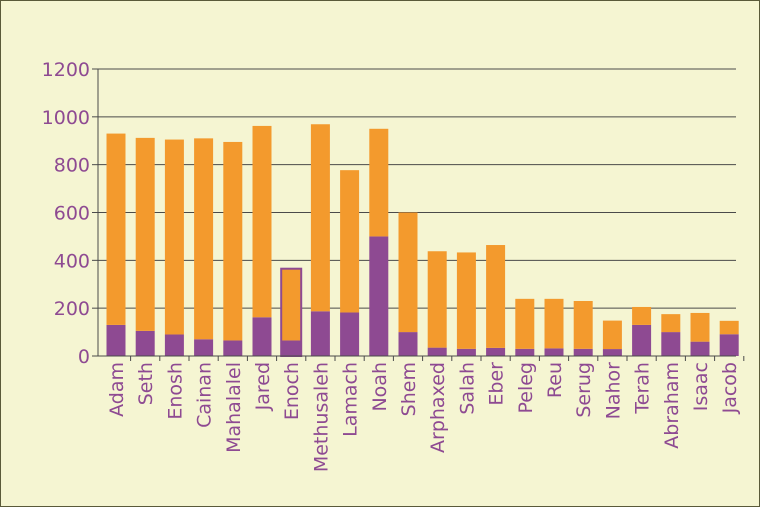 The image size is (760, 507). What do you see at coordinates (72, 309) in the screenshot?
I see `y-tick-label: 200` at bounding box center [72, 309].